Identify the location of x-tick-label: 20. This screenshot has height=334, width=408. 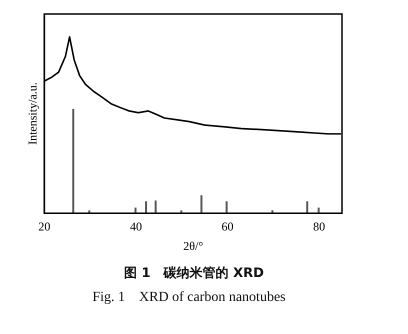
(44, 227).